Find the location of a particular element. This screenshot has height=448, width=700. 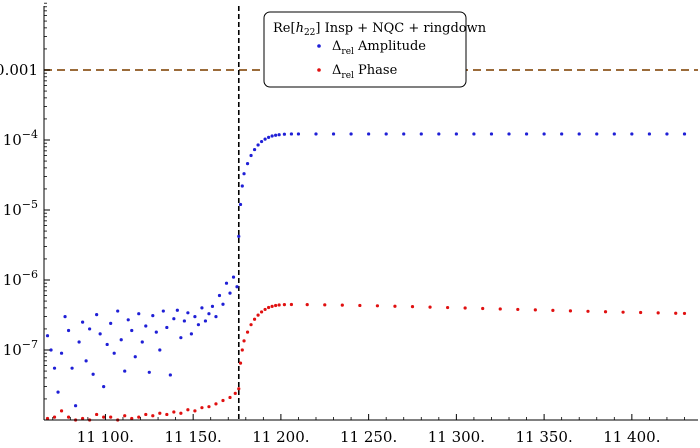

y-tick-label: 10⁻⁵ is located at coordinates (20, 208).